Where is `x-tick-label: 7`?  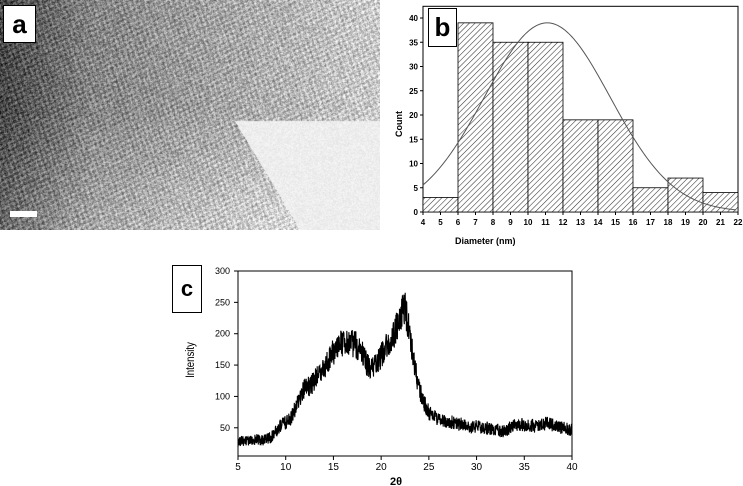 x-tick-label: 7 is located at coordinates (475, 222).